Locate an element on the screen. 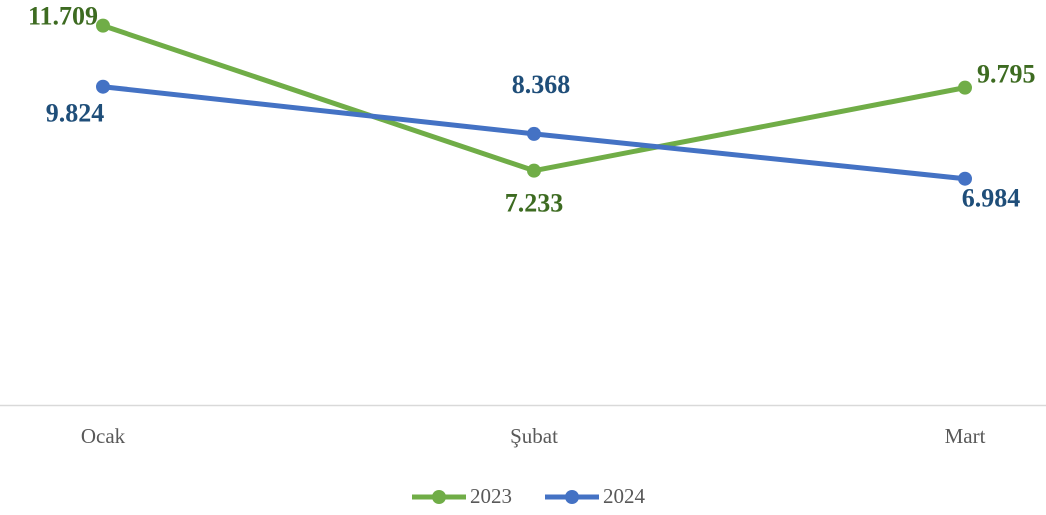 The width and height of the screenshot is (1046, 515). value-label: 8.368 is located at coordinates (541, 84).